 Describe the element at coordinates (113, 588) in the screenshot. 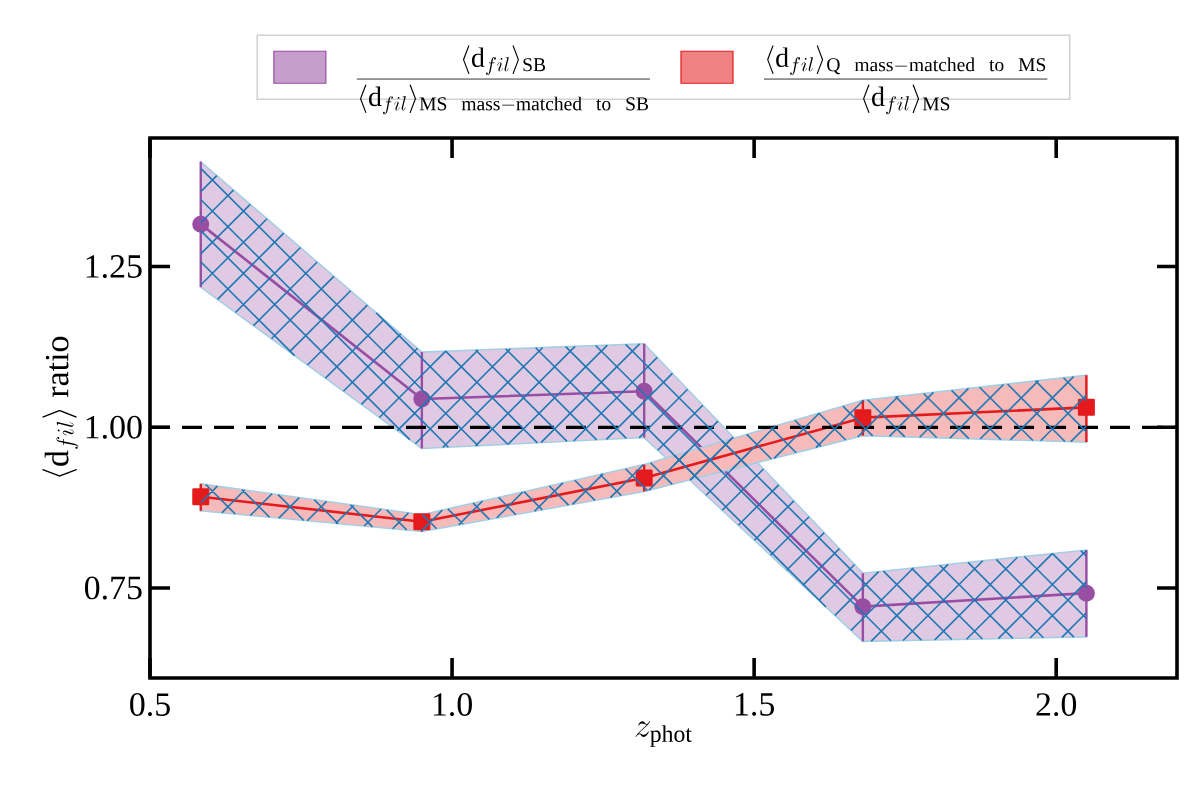

I see `y-tick-label: 0.75` at that location.